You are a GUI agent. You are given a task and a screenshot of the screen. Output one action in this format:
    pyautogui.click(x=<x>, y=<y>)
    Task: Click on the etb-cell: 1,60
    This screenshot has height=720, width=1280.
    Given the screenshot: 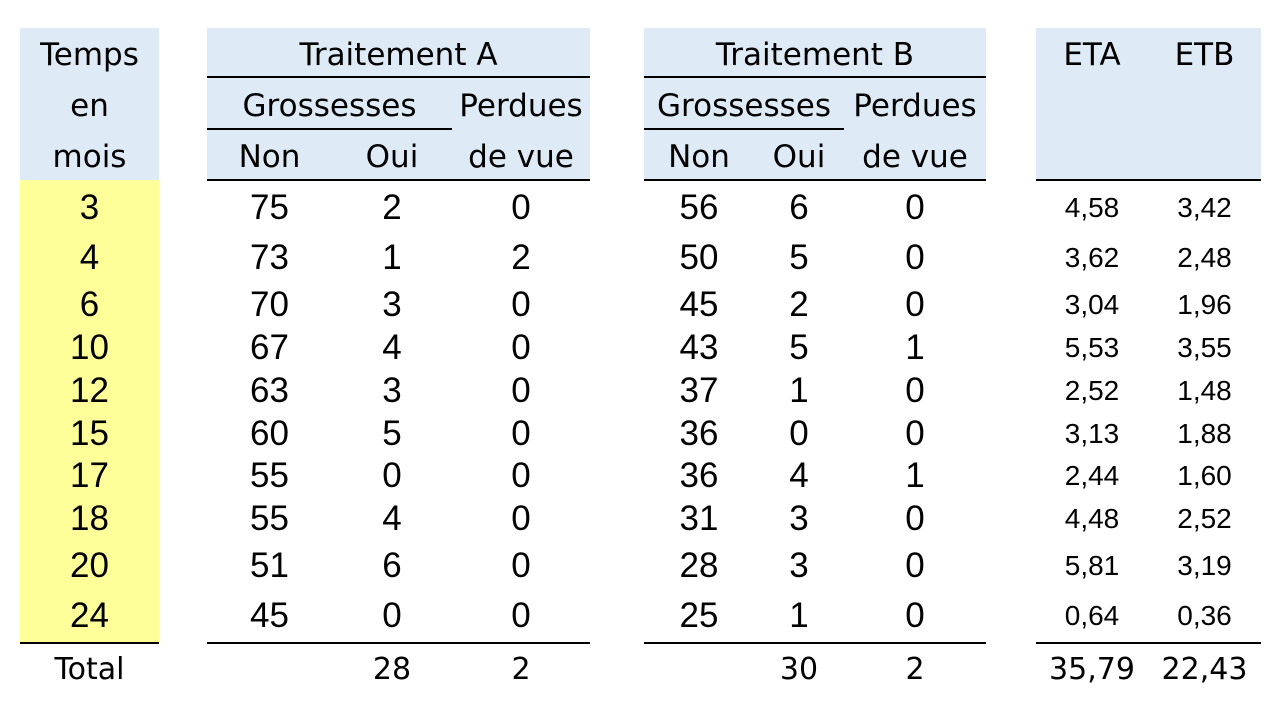 What is the action you would take?
    pyautogui.click(x=1204, y=475)
    